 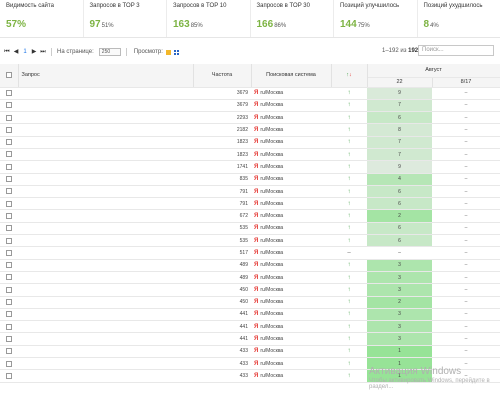 I want to click on column-header-query: Запрос, so click(x=106, y=76).